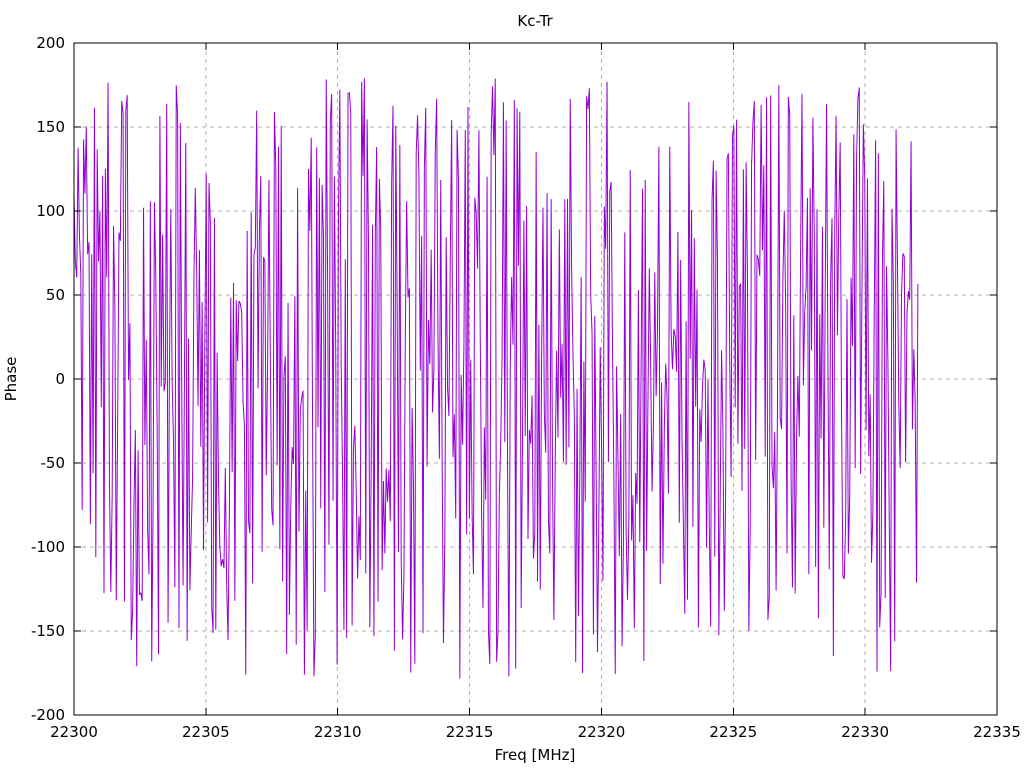 The width and height of the screenshot is (1024, 768). What do you see at coordinates (11, 379) in the screenshot?
I see `y-axis-label: Phase` at bounding box center [11, 379].